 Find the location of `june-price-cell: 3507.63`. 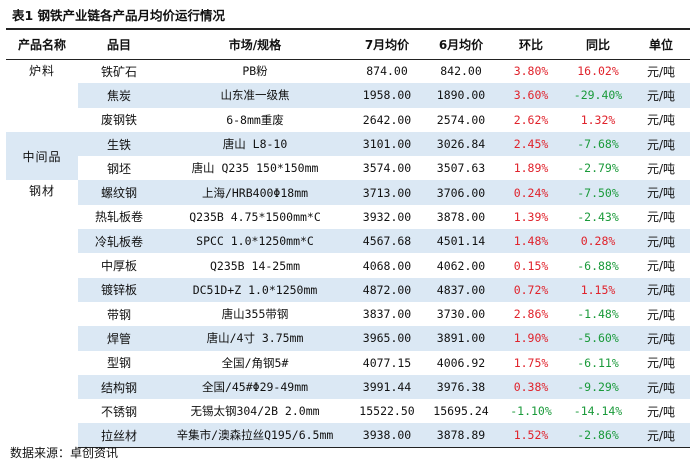

june-price-cell: 3507.63 is located at coordinates (461, 168).